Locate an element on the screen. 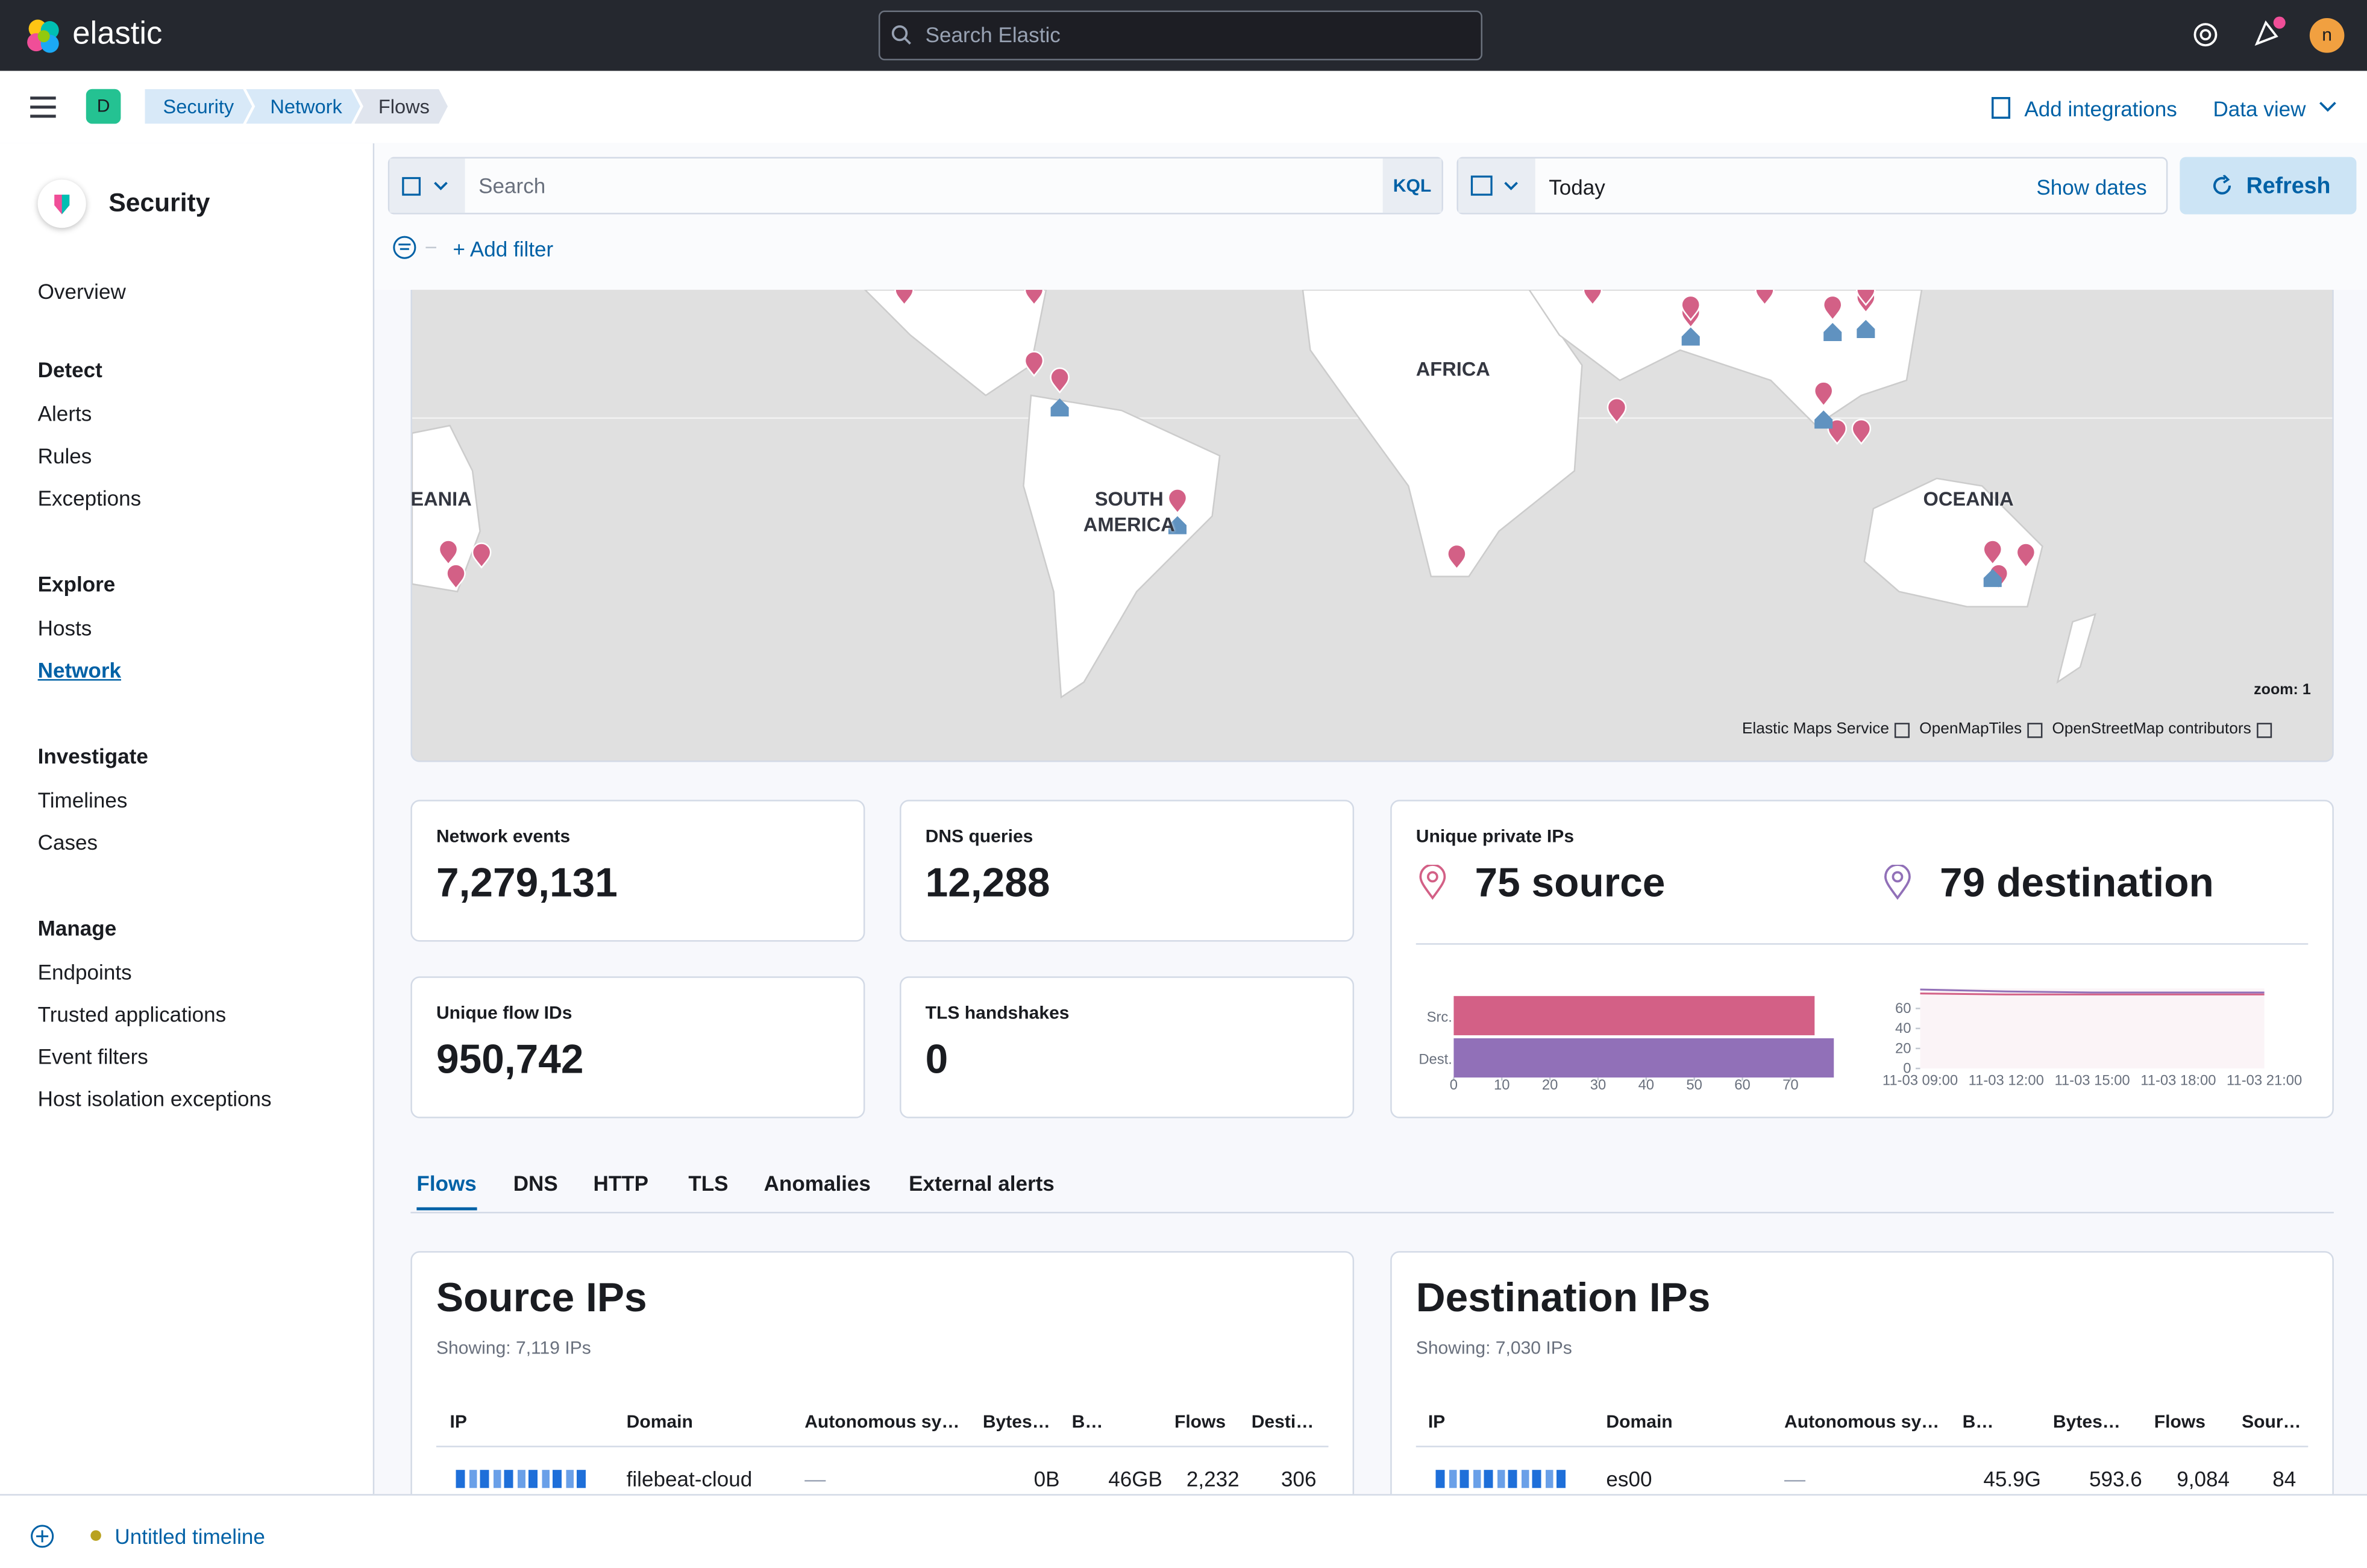  show-dates: Show dates is located at coordinates (2091, 187).